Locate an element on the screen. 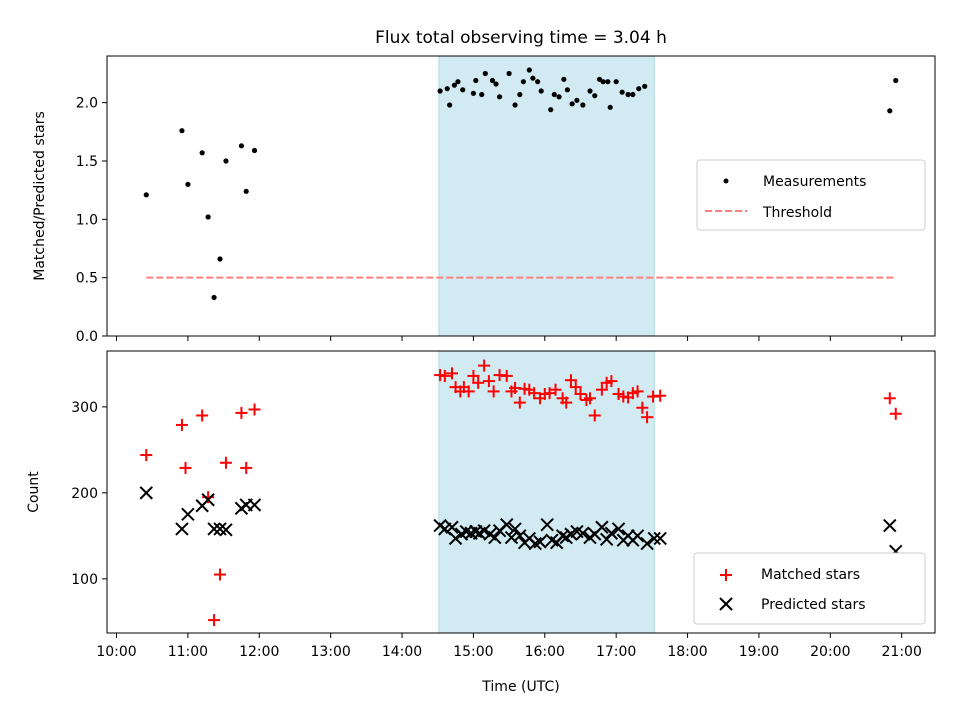 The height and width of the screenshot is (720, 960). ratio-y-tick-label: 1.0 is located at coordinates (87, 220).